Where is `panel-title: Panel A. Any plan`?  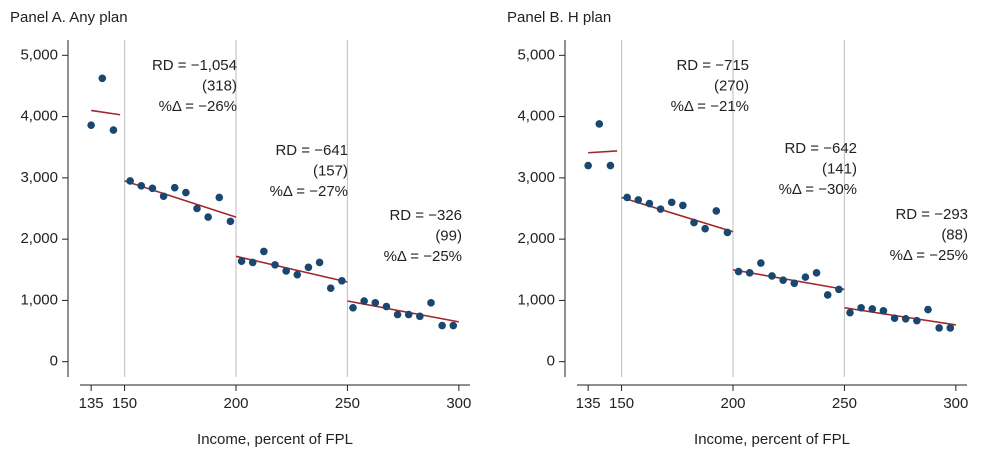 panel-title: Panel A. Any plan is located at coordinates (69, 17).